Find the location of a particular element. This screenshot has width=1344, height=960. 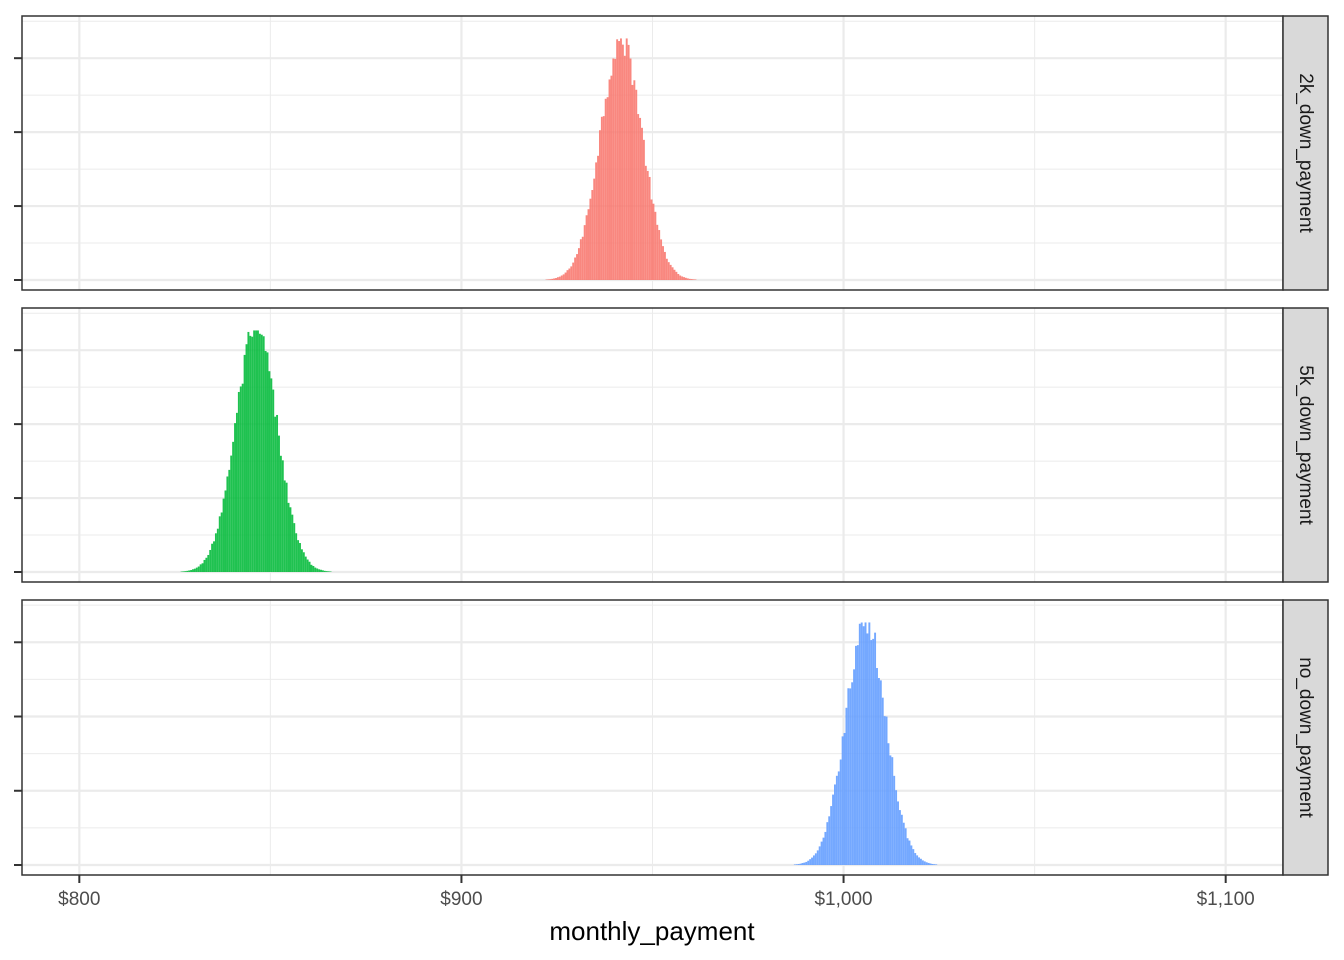

facet-strip-label: 2k_down_payment is located at coordinates (1305, 153).